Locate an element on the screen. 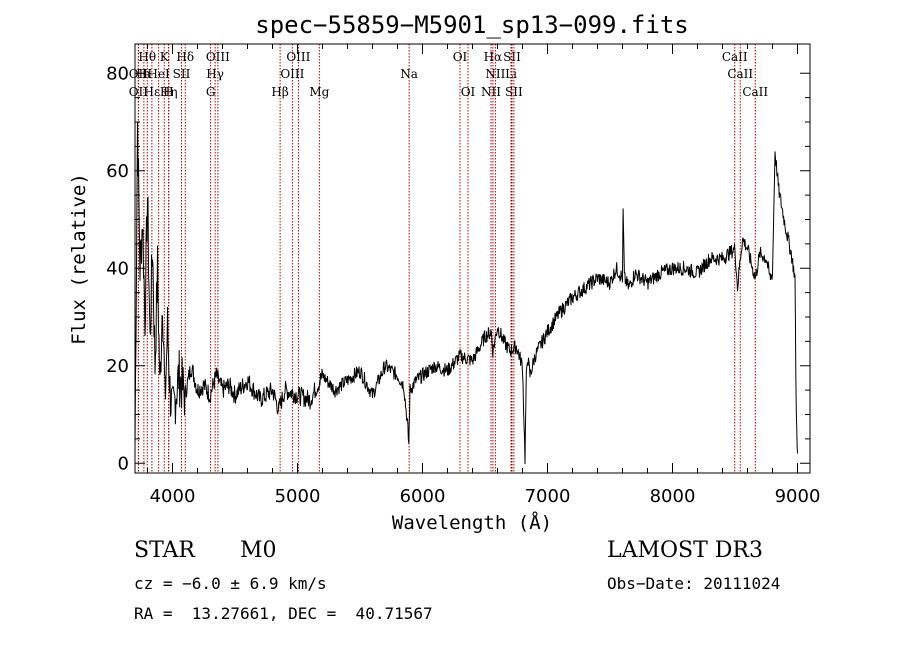 The image size is (900, 649). redshift-cz: cz = −6.0 ± 6.9 km/s is located at coordinates (230, 583).